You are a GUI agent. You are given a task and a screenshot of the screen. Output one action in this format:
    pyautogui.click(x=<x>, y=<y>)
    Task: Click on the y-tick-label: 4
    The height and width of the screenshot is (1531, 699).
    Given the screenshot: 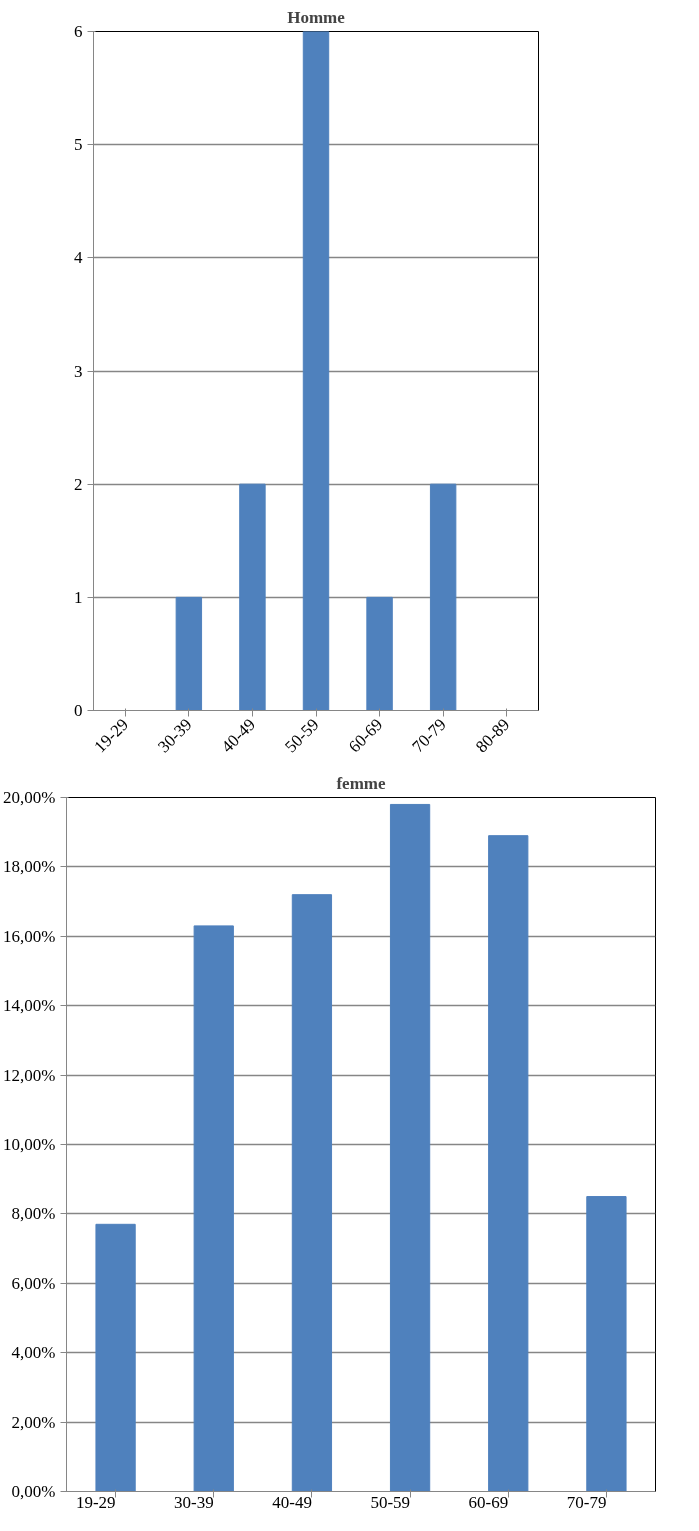 What is the action you would take?
    pyautogui.click(x=78, y=258)
    